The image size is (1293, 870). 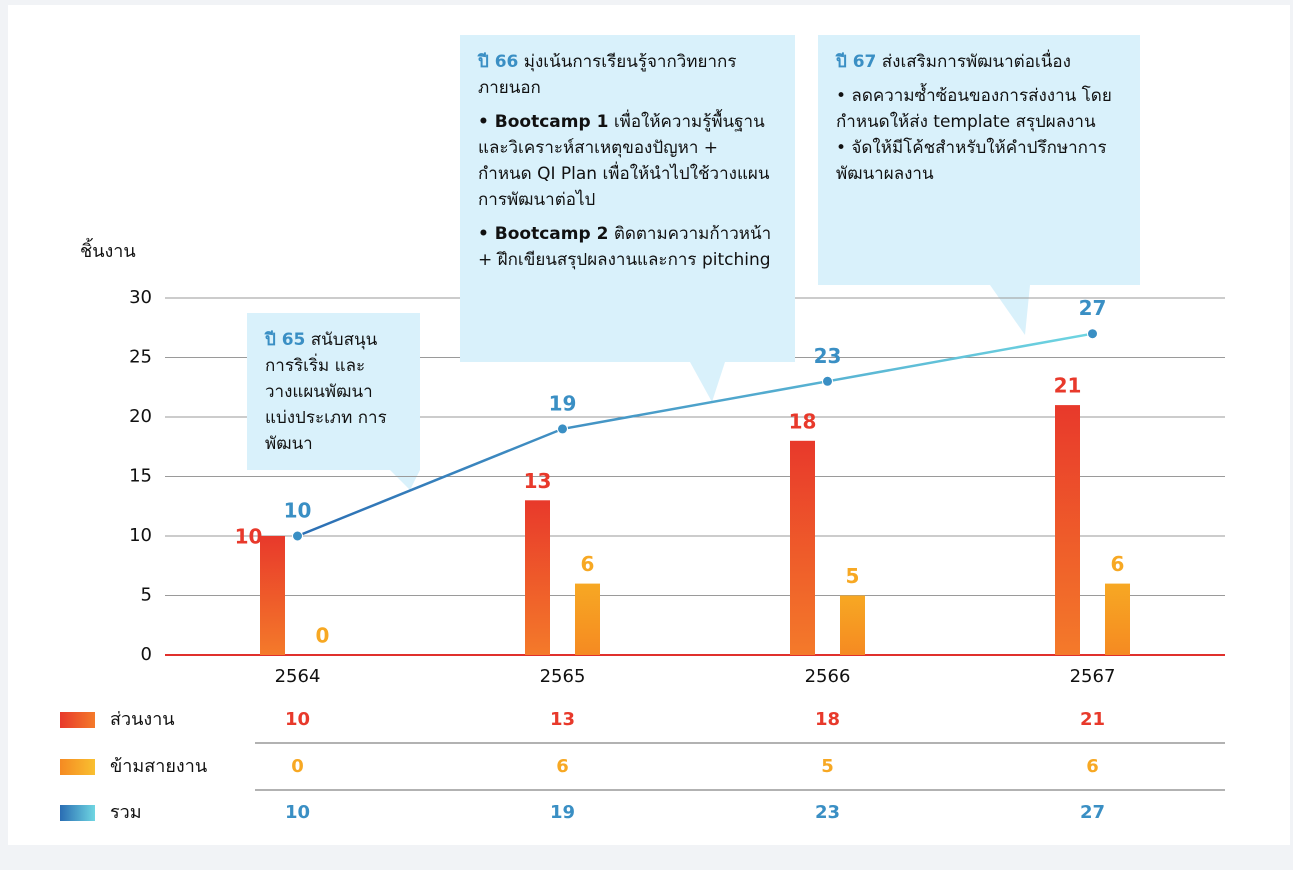 What do you see at coordinates (607, 75) in the screenshot?
I see `callout-text: มุ่งเน้นการเรียนรู้จากวิทยากรภายนอก` at bounding box center [607, 75].